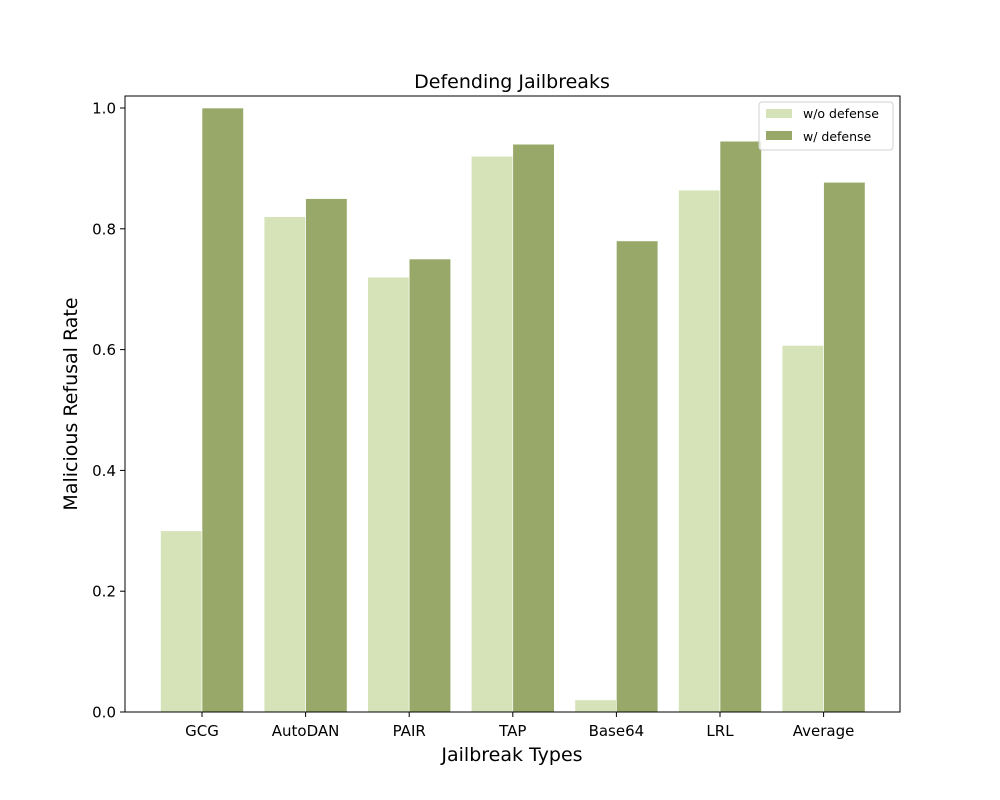 The height and width of the screenshot is (800, 1000). What do you see at coordinates (326, 455) in the screenshot?
I see `bar-autodan-w-defense` at bounding box center [326, 455].